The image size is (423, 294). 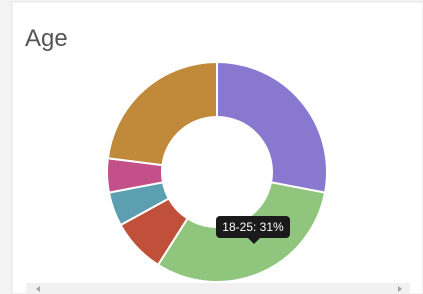 I want to click on tooltip-box, so click(x=253, y=227).